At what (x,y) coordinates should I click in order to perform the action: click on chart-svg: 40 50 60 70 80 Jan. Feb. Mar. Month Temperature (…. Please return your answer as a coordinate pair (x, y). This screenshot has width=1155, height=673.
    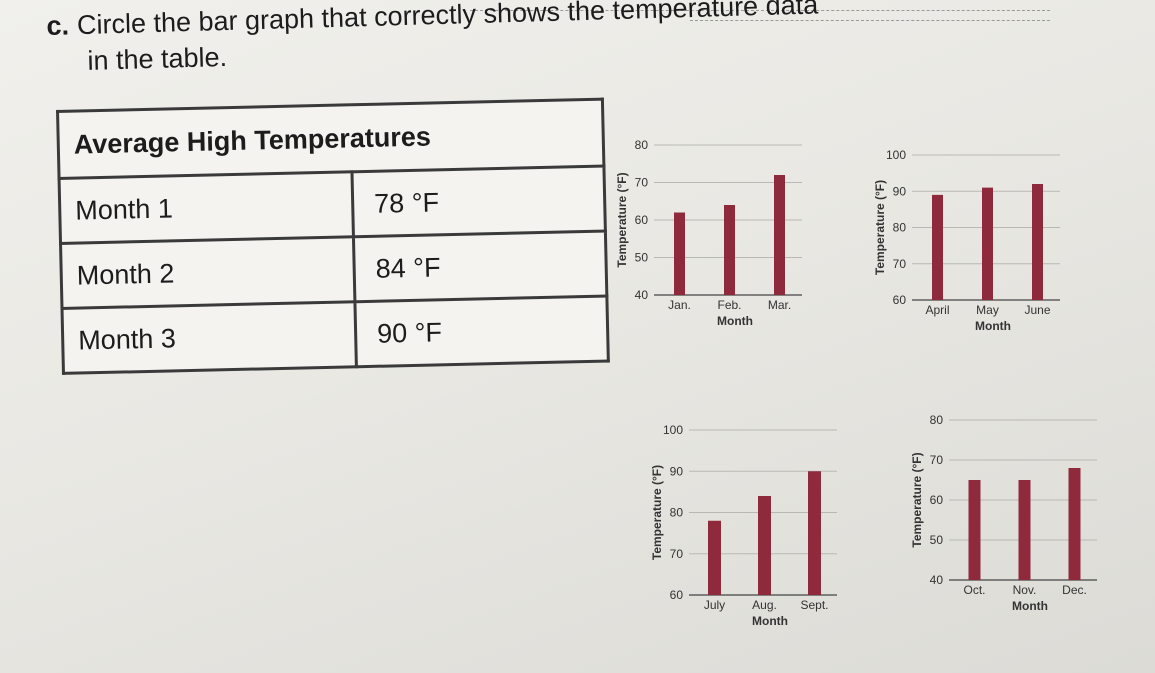
    Looking at the image, I should click on (708, 233).